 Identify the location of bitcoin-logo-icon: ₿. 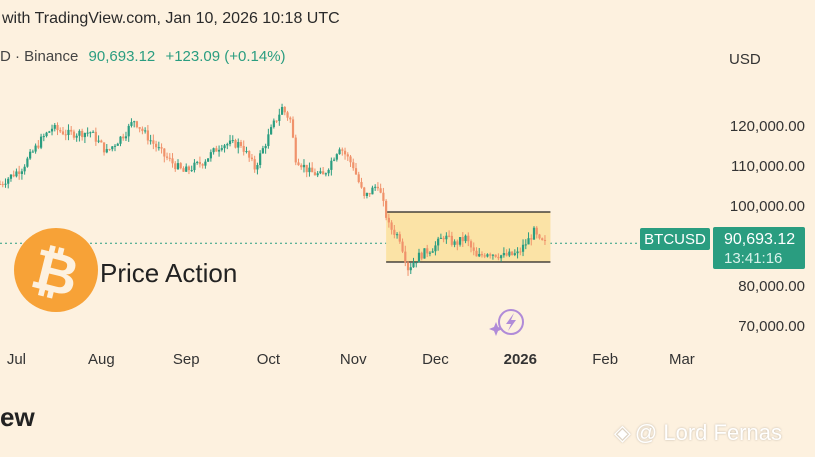
(56, 270).